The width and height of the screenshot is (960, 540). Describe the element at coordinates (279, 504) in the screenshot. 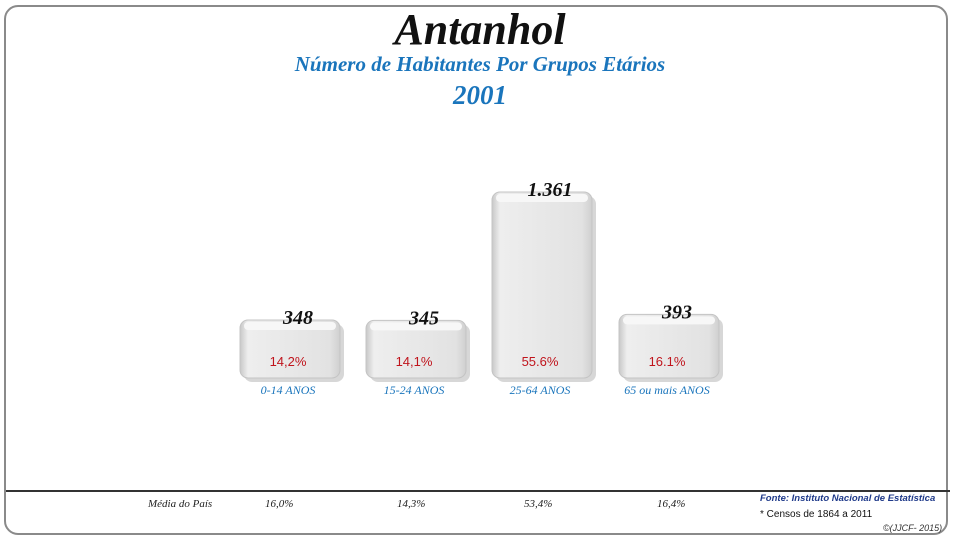

I see `media-value: 16,0%` at that location.